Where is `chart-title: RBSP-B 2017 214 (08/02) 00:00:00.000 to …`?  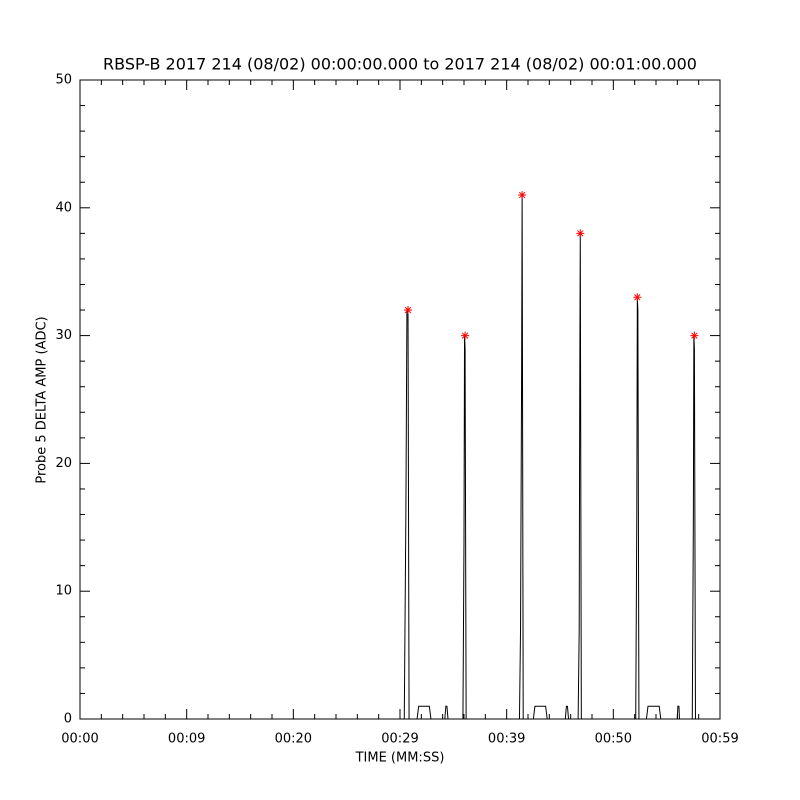
chart-title: RBSP-B 2017 214 (08/02) 00:00:00.000 to … is located at coordinates (400, 64).